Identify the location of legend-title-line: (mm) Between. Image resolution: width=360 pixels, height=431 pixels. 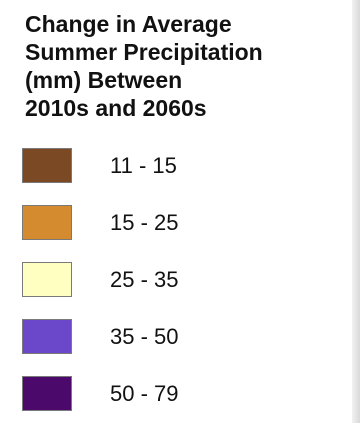
(104, 80).